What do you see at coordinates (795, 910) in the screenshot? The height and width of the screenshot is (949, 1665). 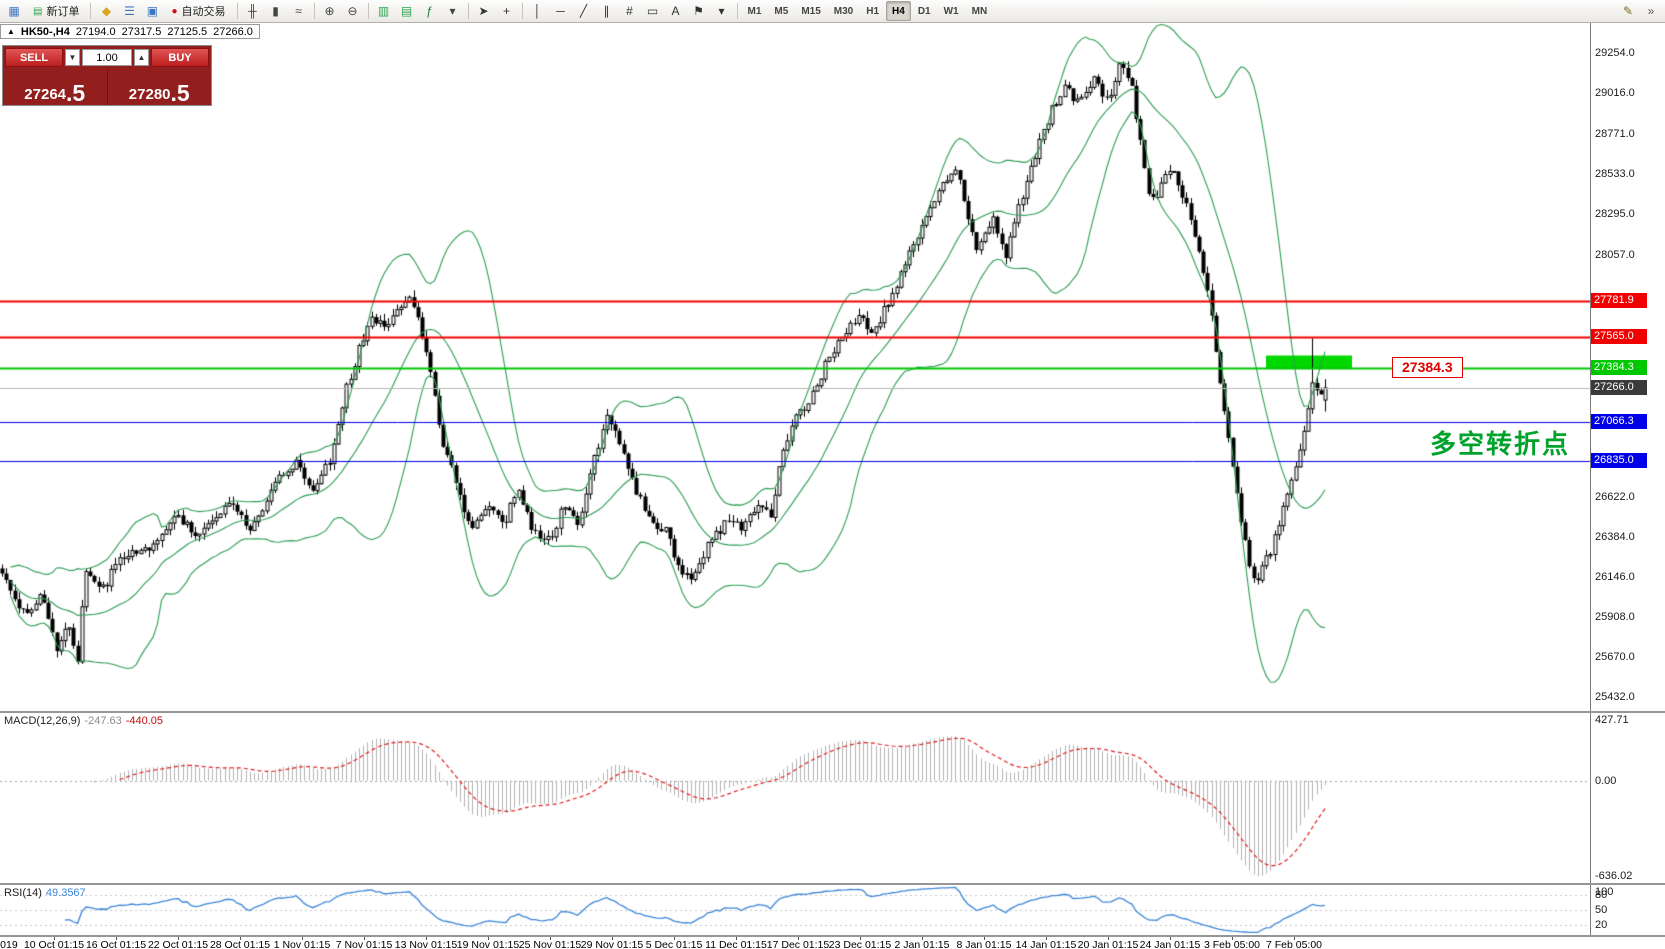 I see `rsi-panel-canvas` at bounding box center [795, 910].